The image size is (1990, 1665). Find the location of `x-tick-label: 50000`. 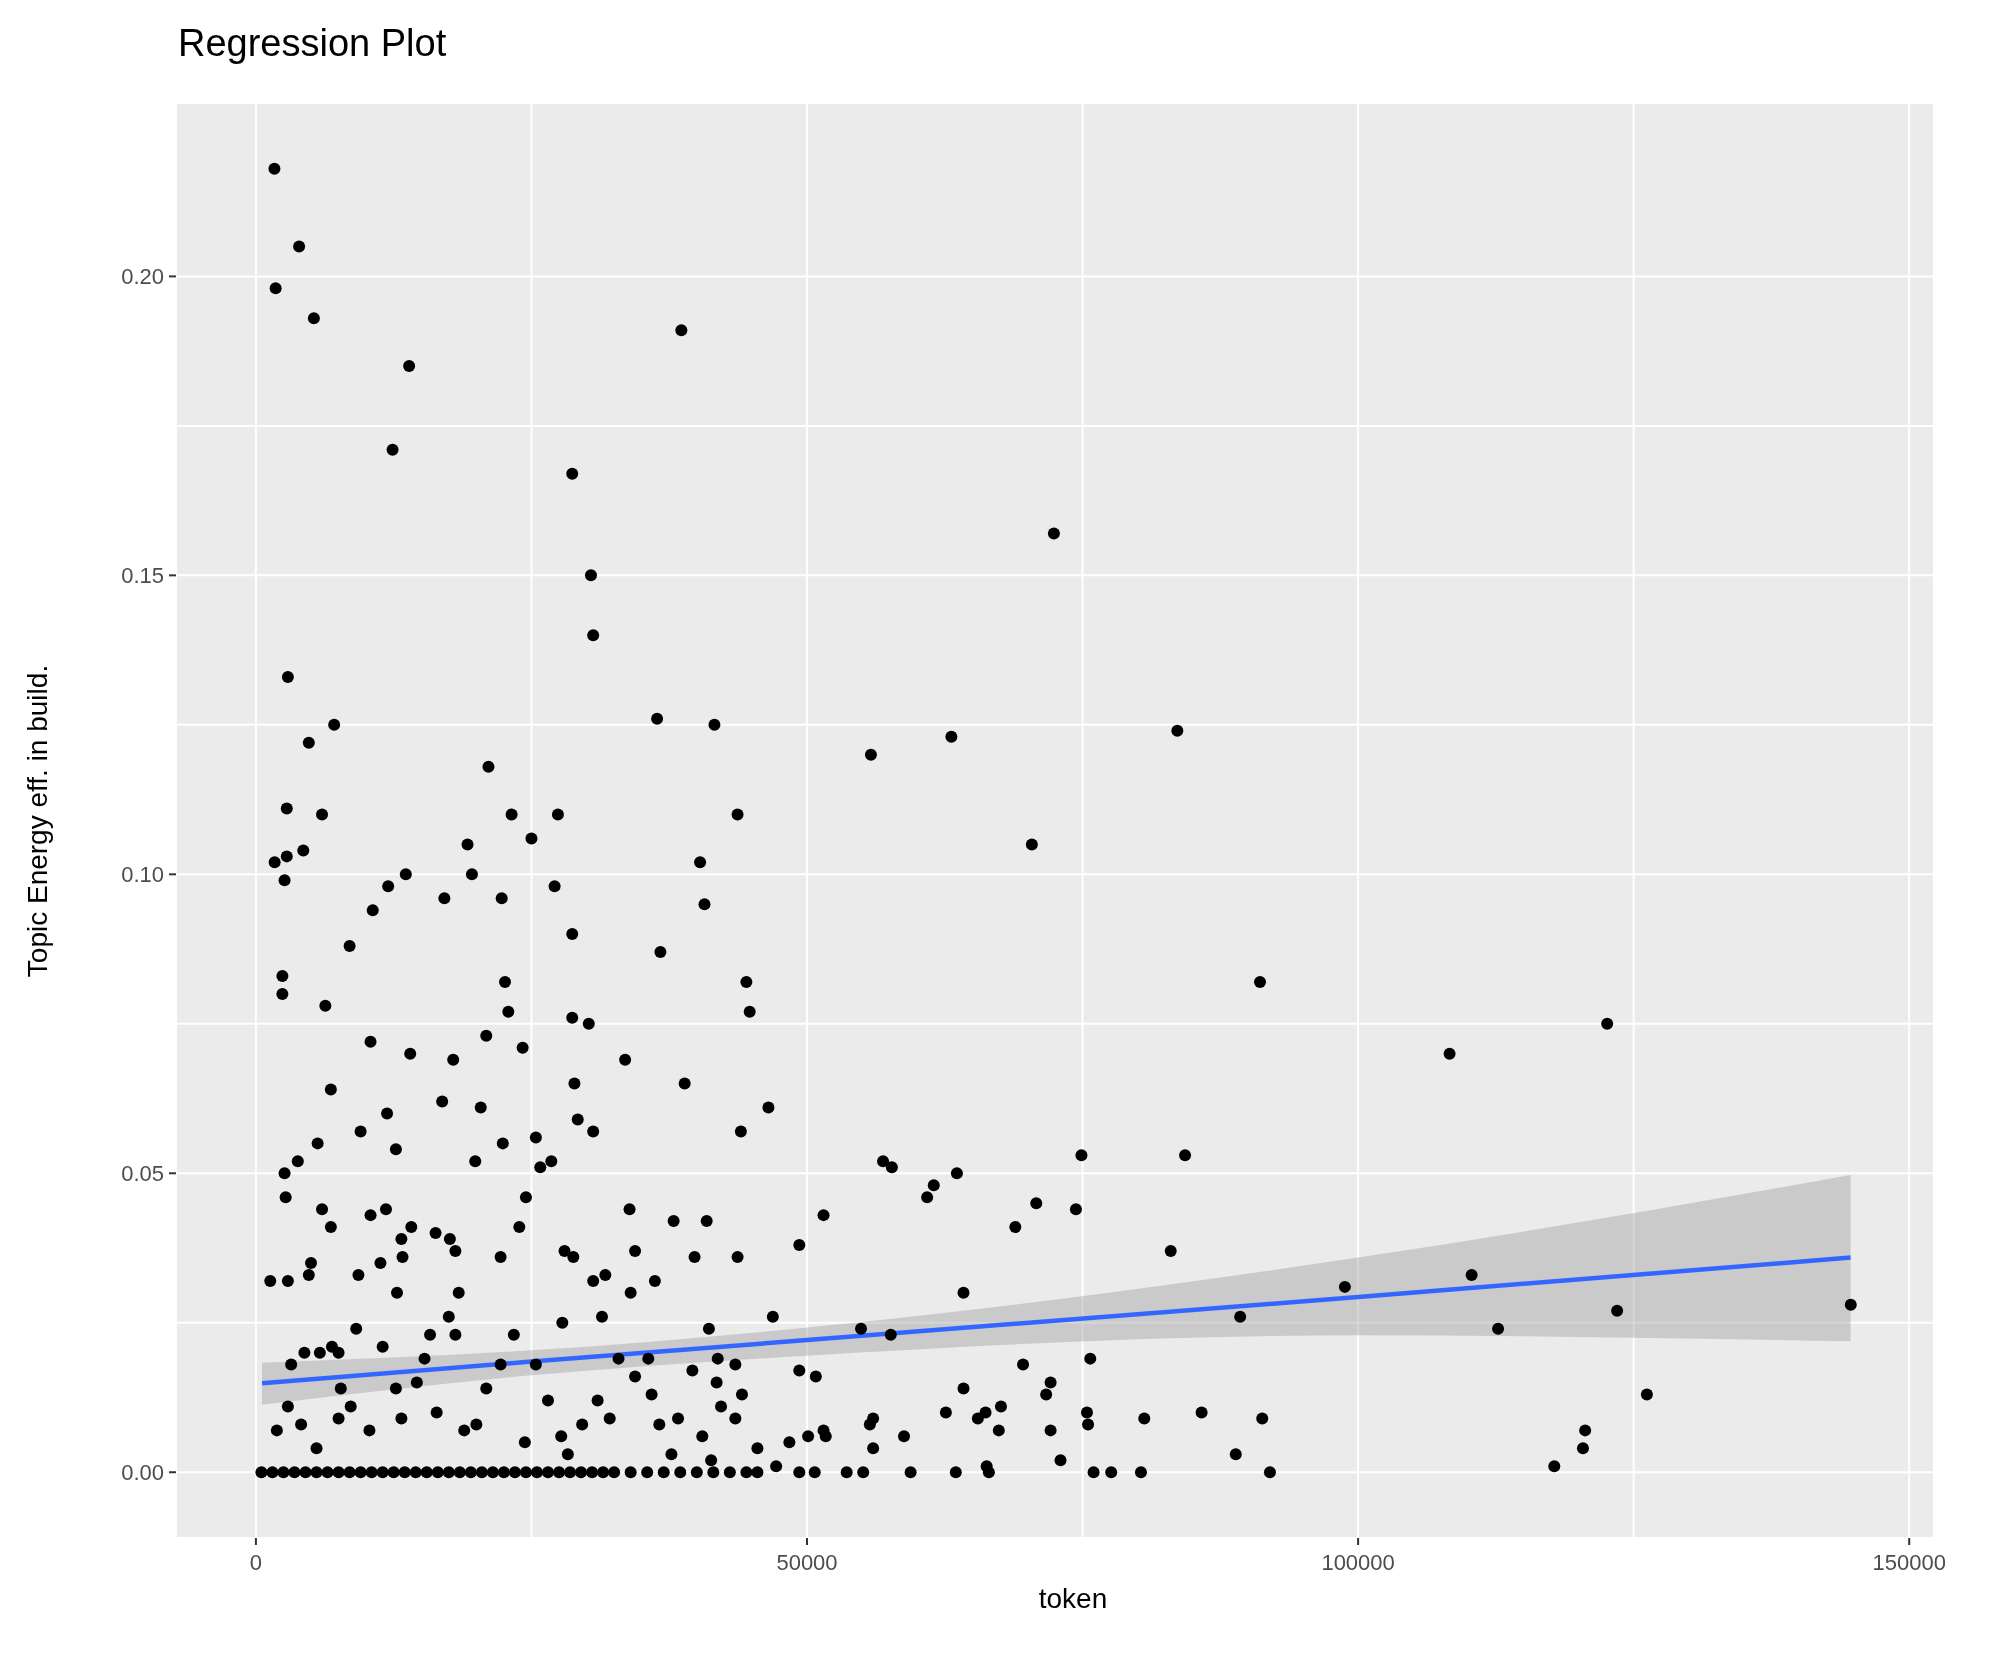

x-tick-label: 50000 is located at coordinates (807, 1562).